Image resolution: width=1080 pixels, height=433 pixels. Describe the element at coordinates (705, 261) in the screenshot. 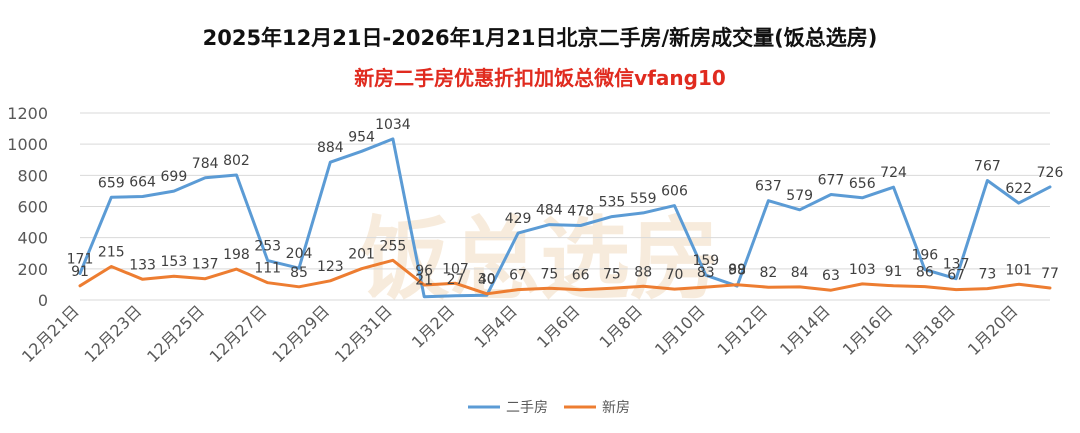

I see `data-label: 159` at that location.